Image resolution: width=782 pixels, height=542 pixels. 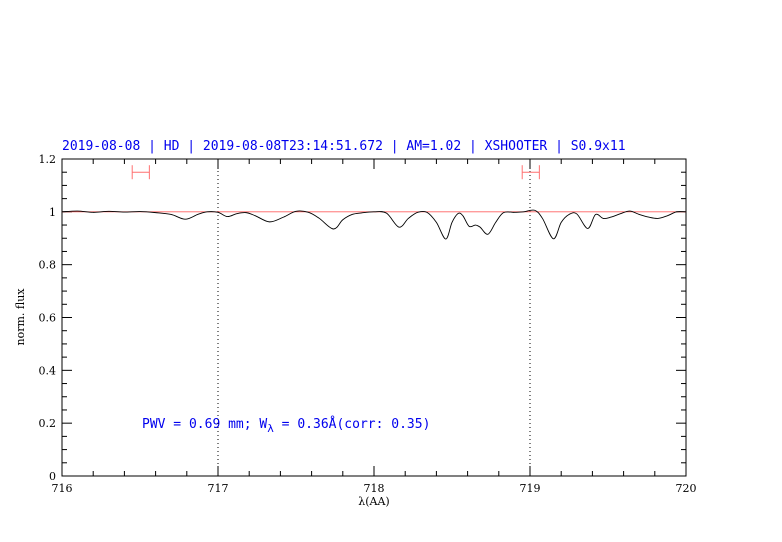 What do you see at coordinates (374, 488) in the screenshot?
I see `x-tick-label: 718` at bounding box center [374, 488].